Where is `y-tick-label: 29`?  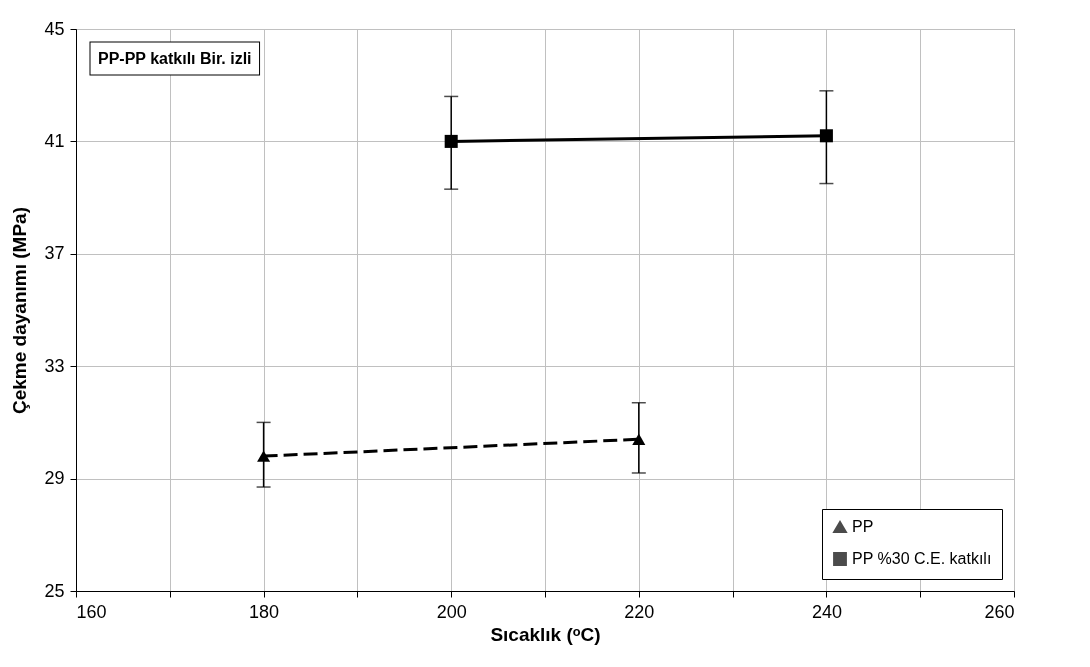
y-tick-label: 29 is located at coordinates (54, 478).